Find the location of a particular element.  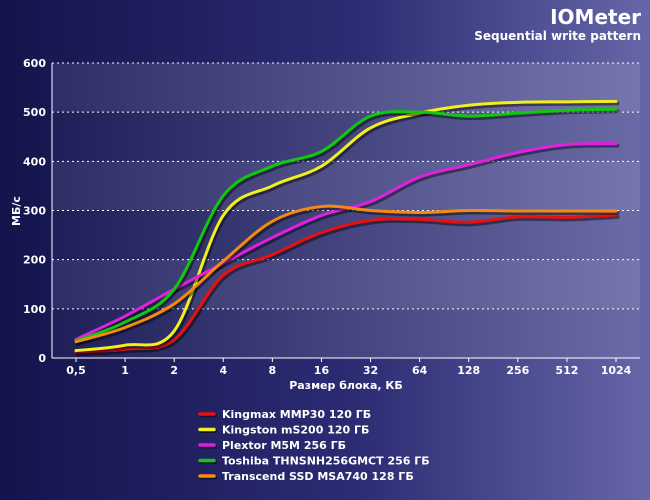

x-tick-label: 0,5 is located at coordinates (76, 370).